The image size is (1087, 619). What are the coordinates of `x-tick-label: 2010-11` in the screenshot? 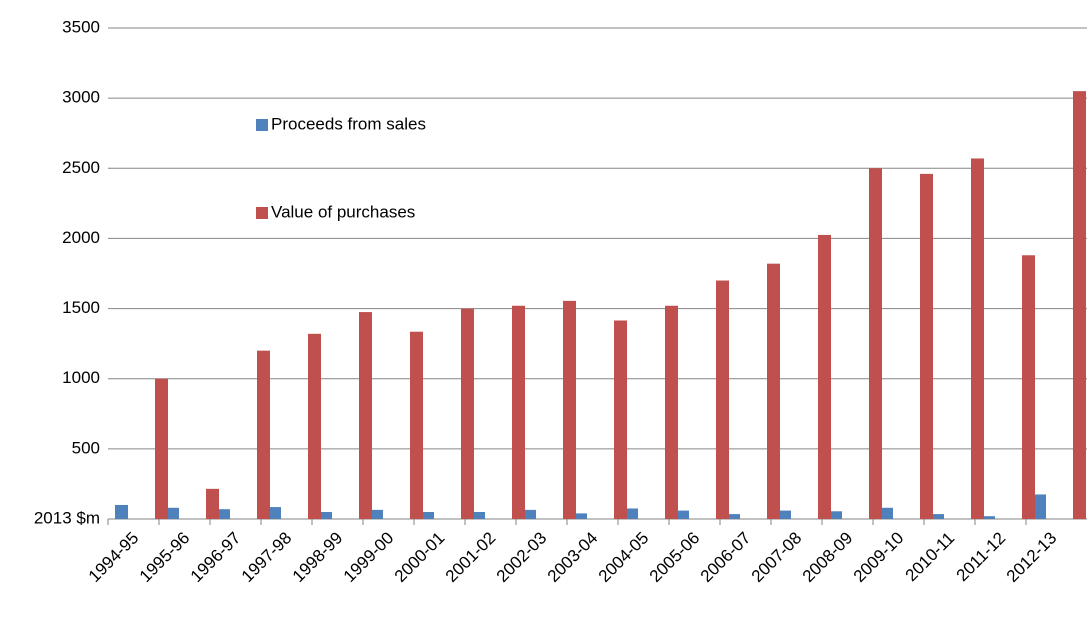 It's located at (930, 556).